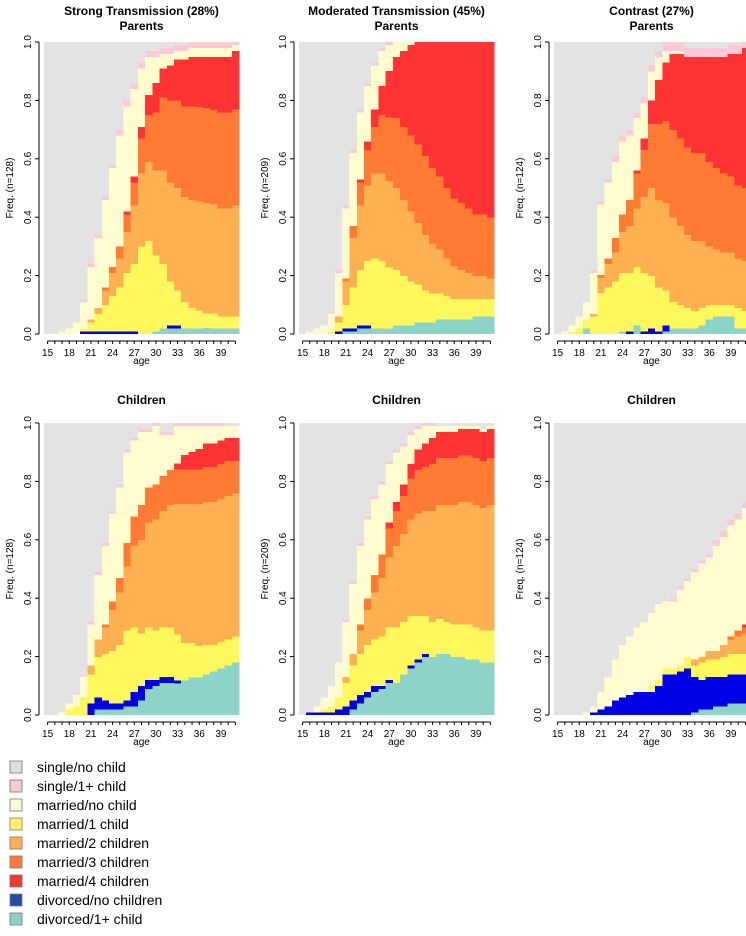 The height and width of the screenshot is (936, 746). Describe the element at coordinates (558, 353) in the screenshot. I see `x-tick-label: 15` at that location.